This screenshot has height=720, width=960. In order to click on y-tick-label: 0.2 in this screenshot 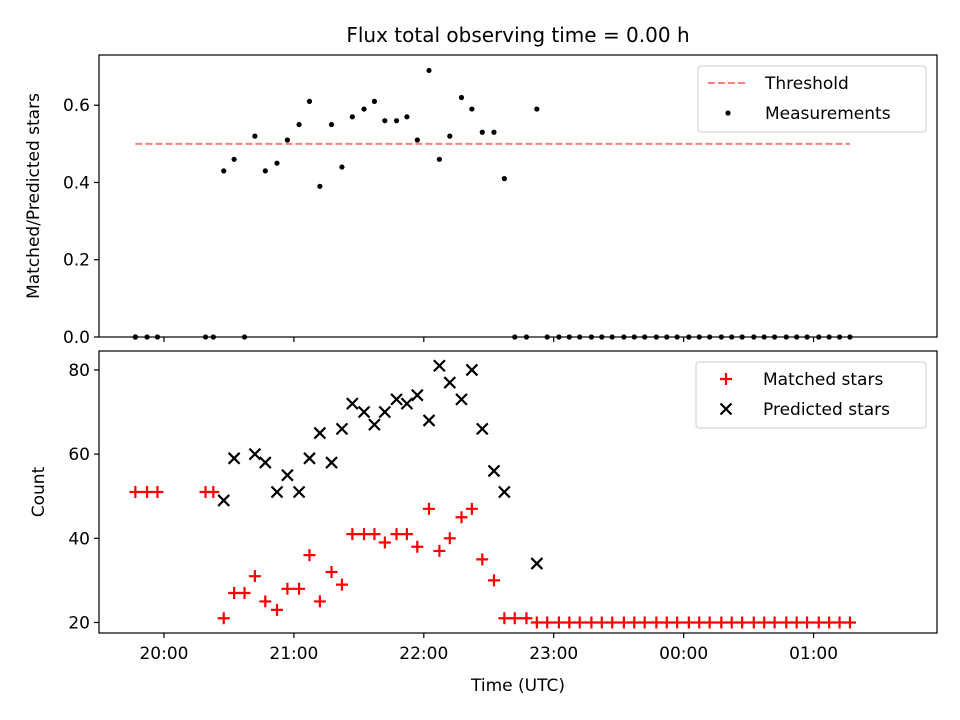, I will do `click(76, 261)`.